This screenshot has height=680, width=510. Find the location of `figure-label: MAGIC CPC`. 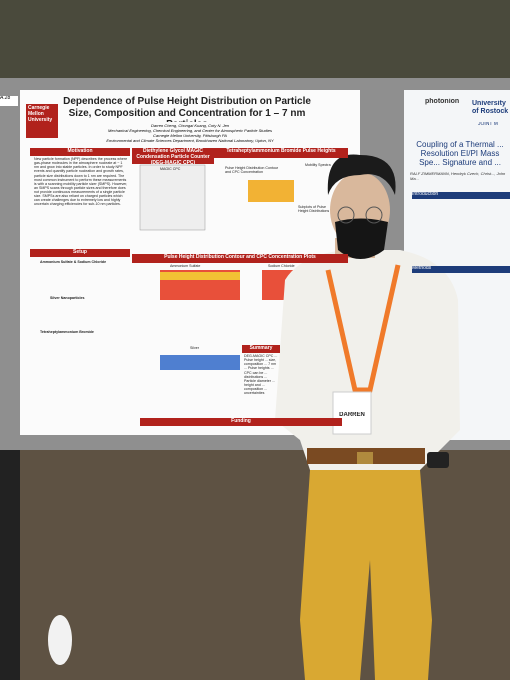

figure-label: MAGIC CPC is located at coordinates (170, 169).